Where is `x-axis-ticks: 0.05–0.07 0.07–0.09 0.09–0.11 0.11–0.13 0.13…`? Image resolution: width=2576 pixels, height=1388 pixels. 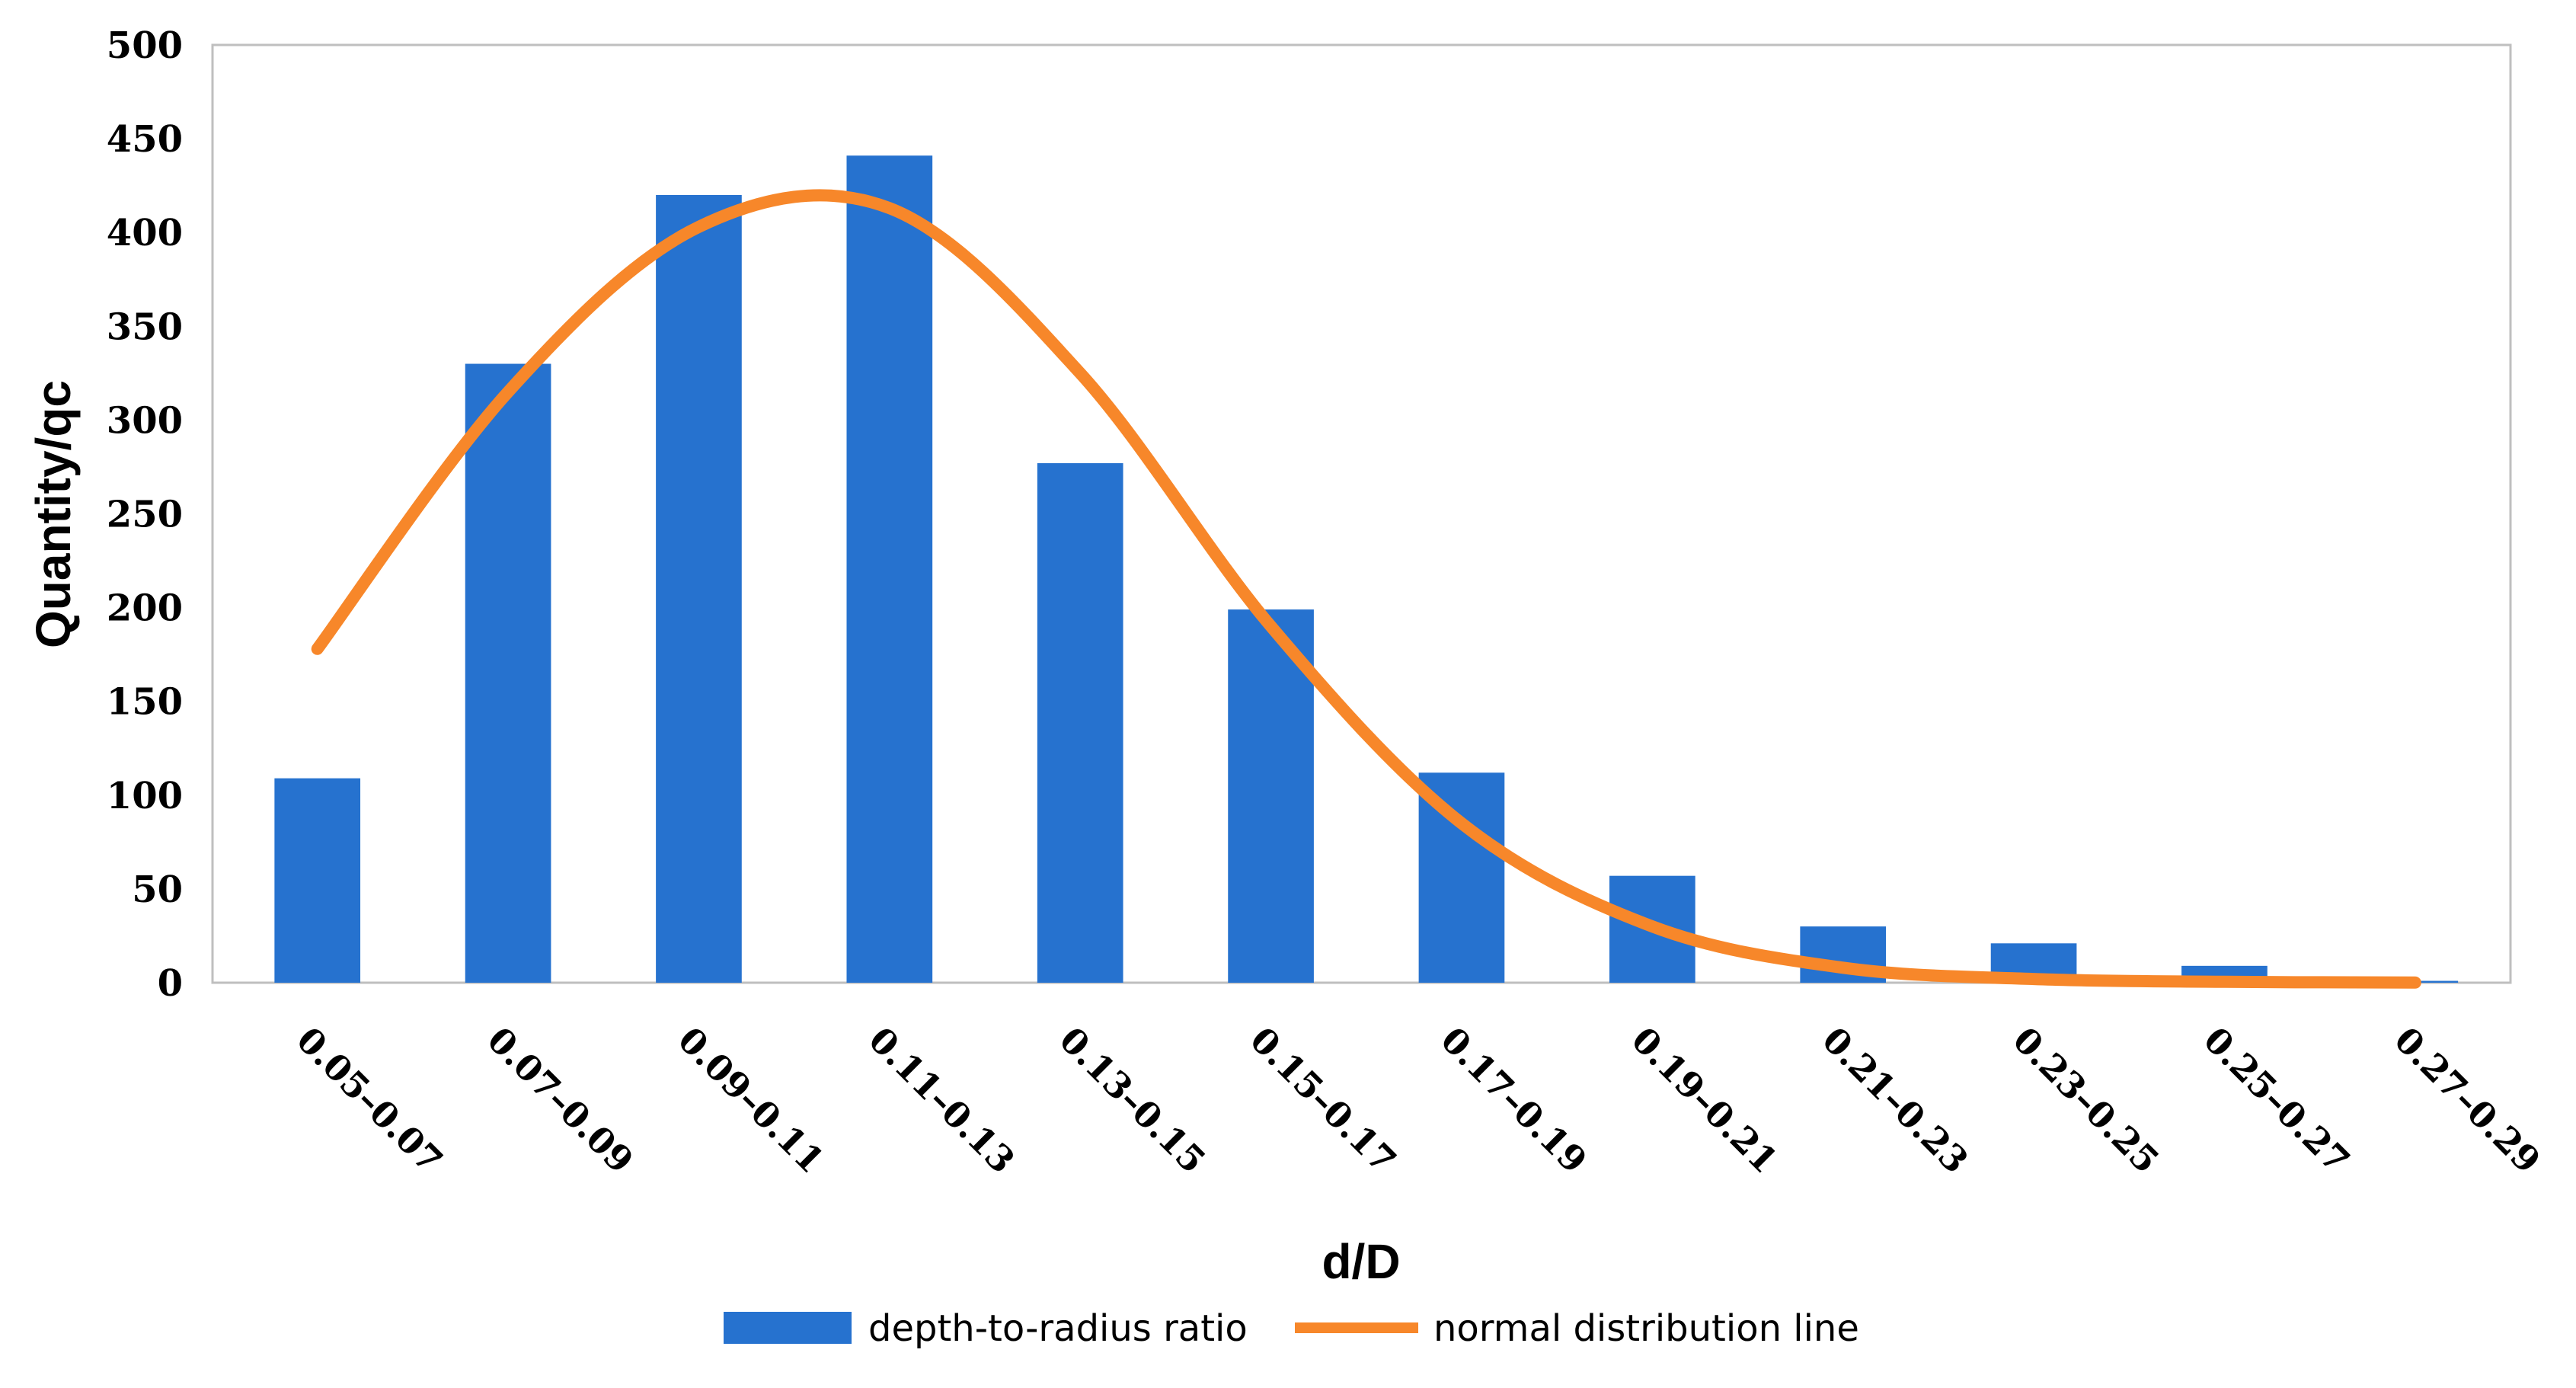
x-axis-ticks: 0.05–0.07 0.07–0.09 0.09–0.11 0.11–0.13 0.13… is located at coordinates (1419, 1100).